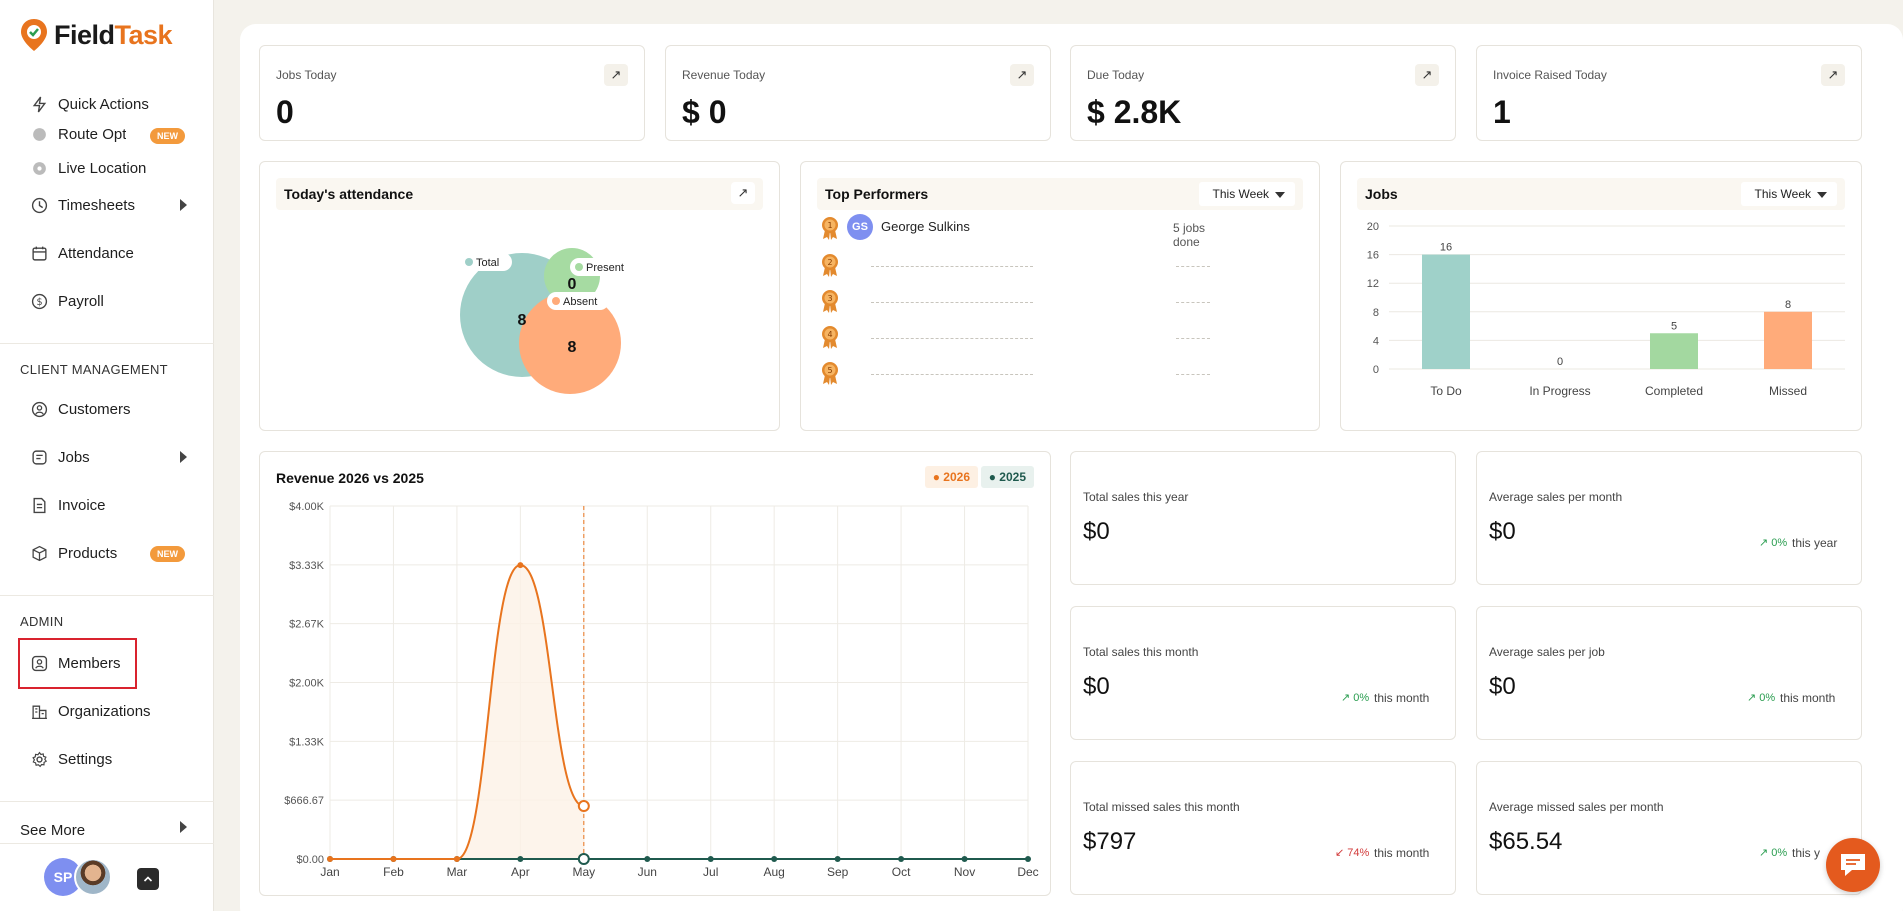 The width and height of the screenshot is (1903, 911). I want to click on svg-text: 3, so click(829, 298).